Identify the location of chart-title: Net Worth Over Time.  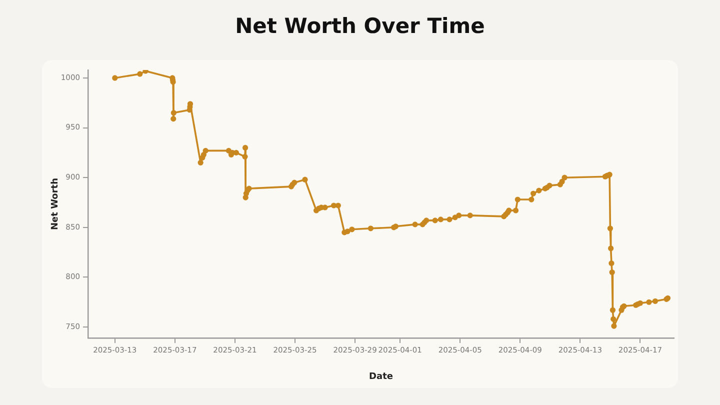
(360, 26).